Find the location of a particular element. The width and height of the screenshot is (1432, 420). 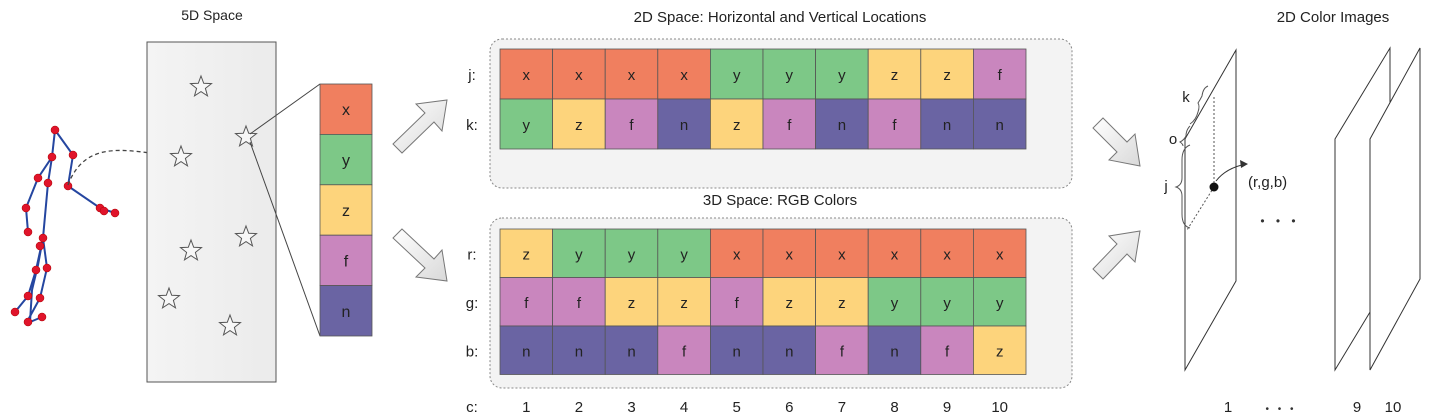

rgb-grid: r: z y y y x x x x x x g: f f z z f z z y y y b: n n n f n n f n f z is located at coordinates (746, 301).